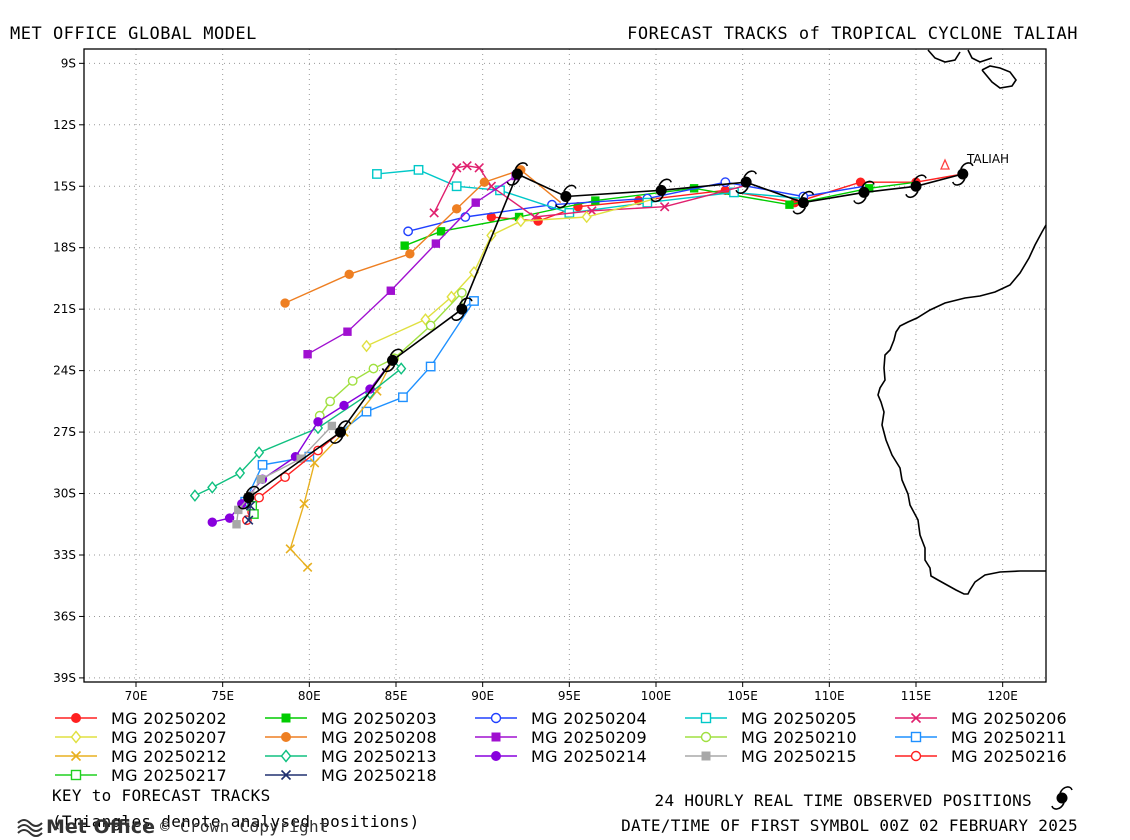  I want to click on legend-entry: MG 20250203, so click(351, 718).